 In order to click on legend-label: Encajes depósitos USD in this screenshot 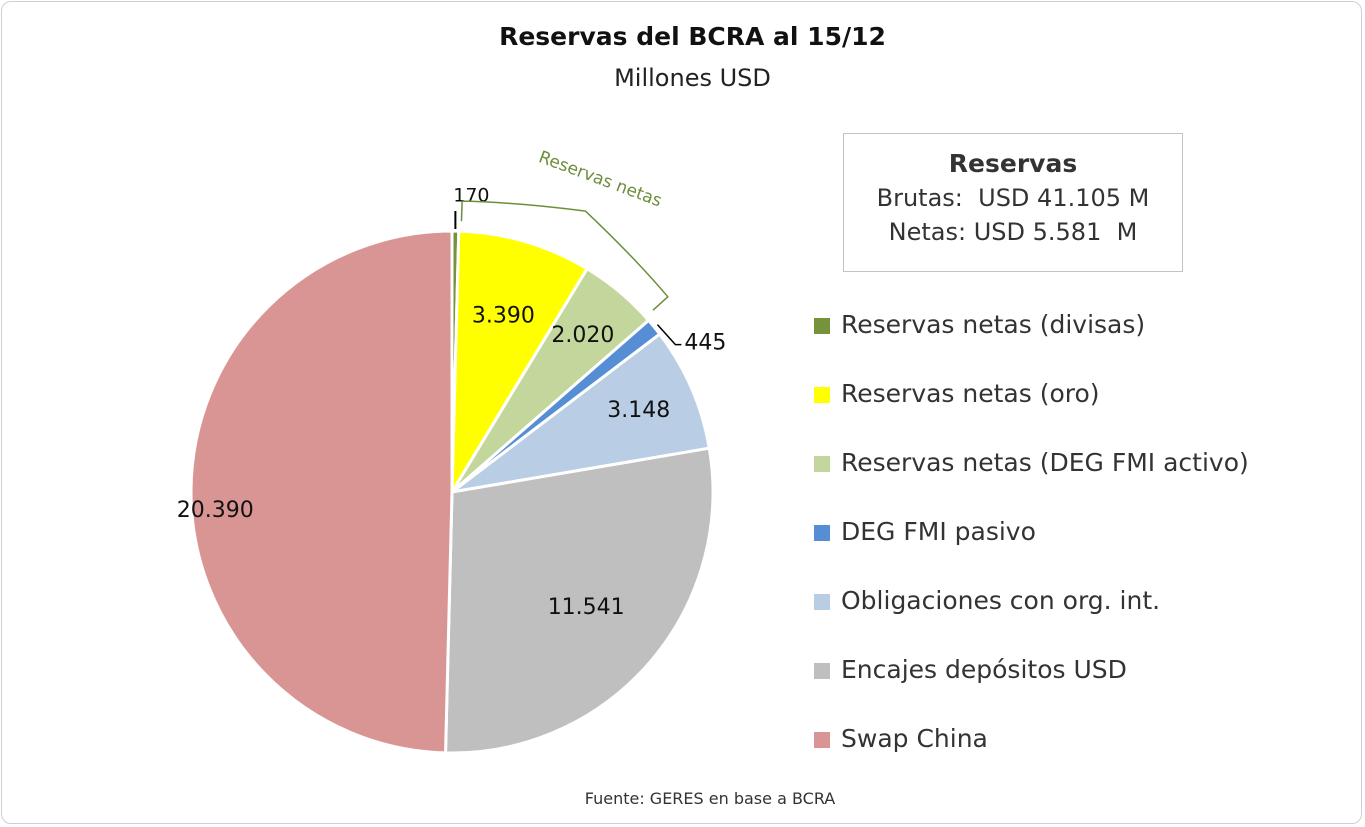, I will do `click(984, 669)`.